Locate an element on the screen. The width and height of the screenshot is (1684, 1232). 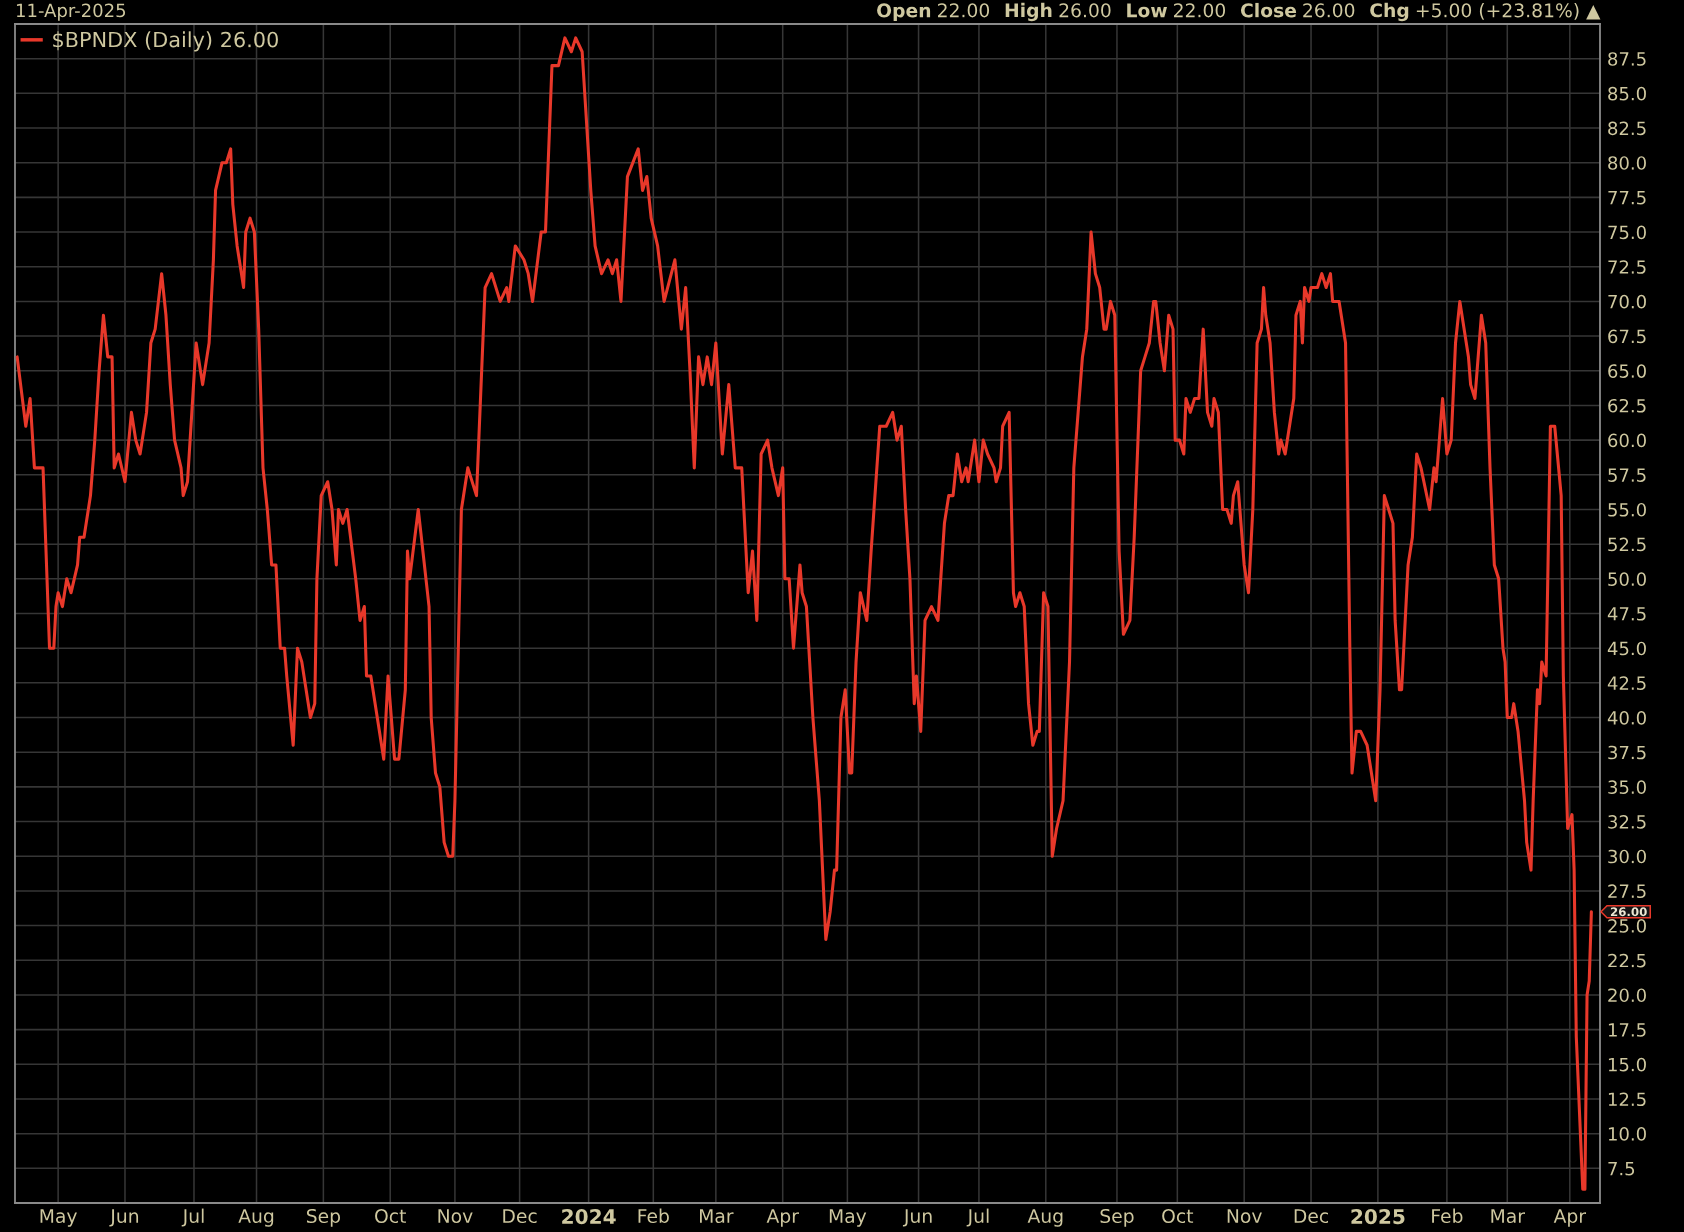
legend-label: $BPNDX (Daily) 26.00 is located at coordinates (165, 41).